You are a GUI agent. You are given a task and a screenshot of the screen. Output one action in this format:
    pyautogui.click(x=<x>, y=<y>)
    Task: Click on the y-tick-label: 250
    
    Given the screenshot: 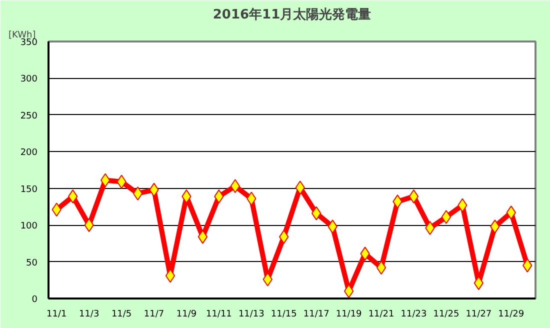 What is the action you would take?
    pyautogui.click(x=29, y=116)
    